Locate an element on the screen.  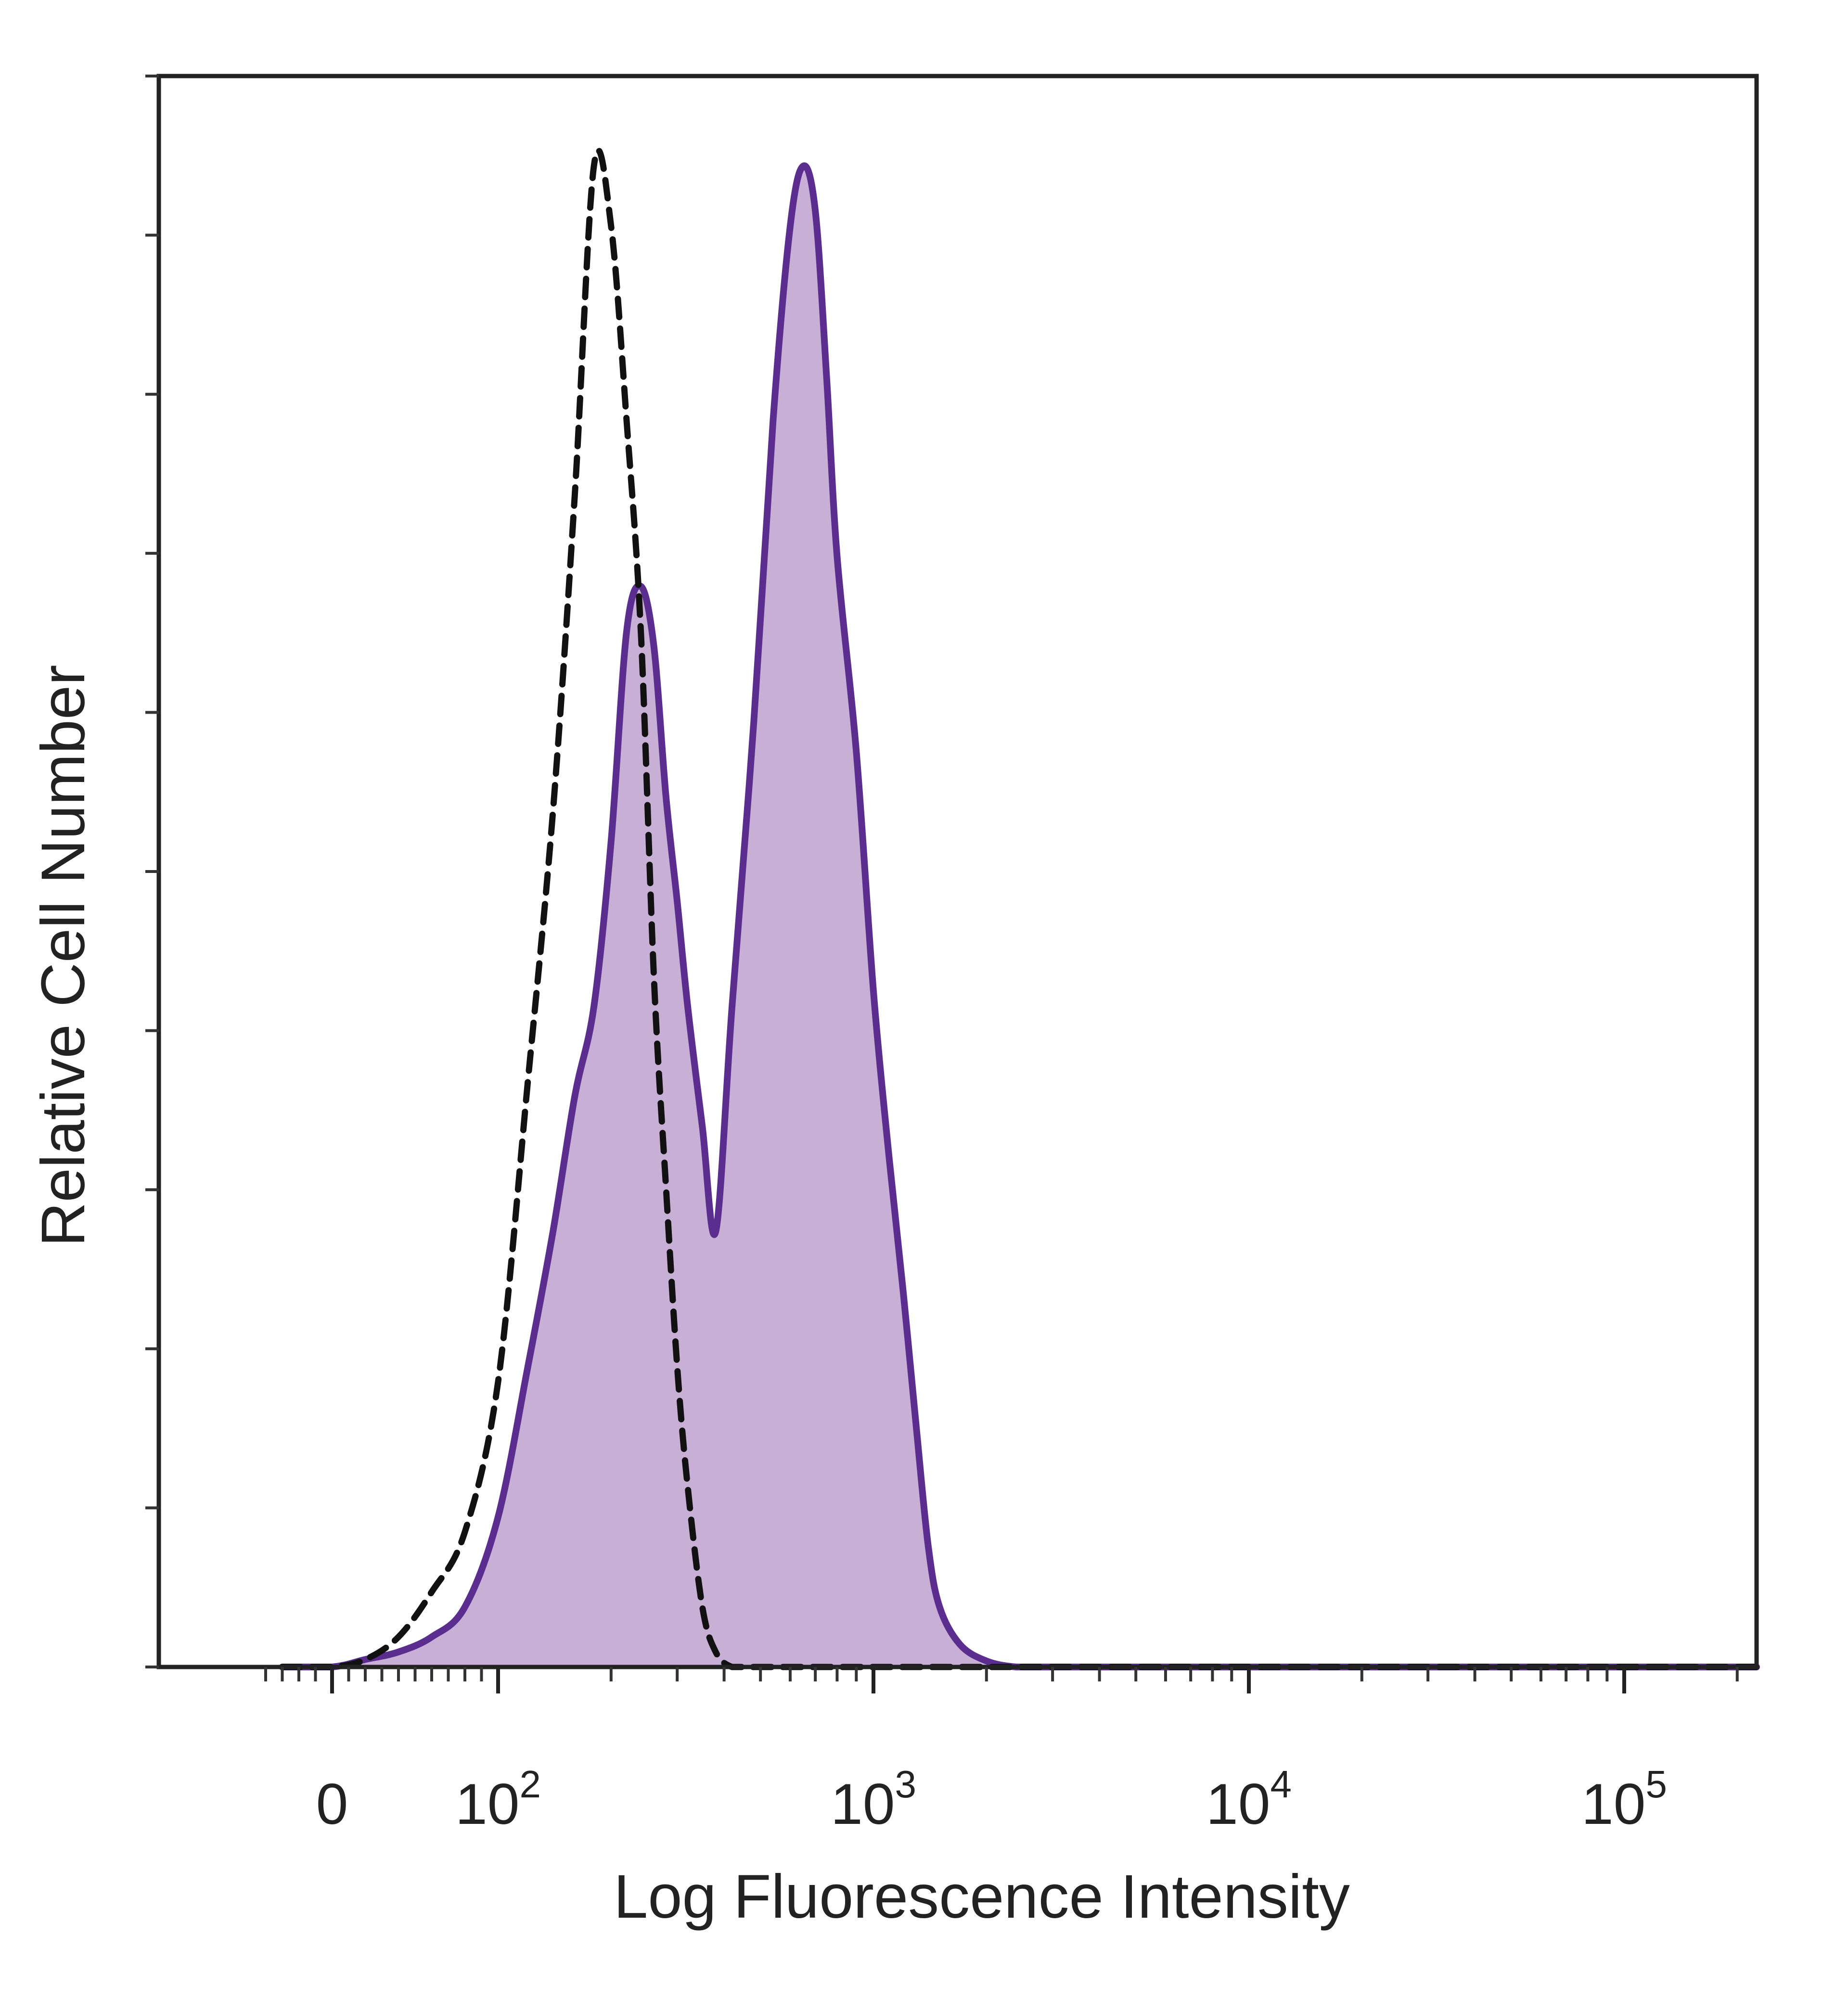
x-tick-label: 10³ is located at coordinates (873, 1799).